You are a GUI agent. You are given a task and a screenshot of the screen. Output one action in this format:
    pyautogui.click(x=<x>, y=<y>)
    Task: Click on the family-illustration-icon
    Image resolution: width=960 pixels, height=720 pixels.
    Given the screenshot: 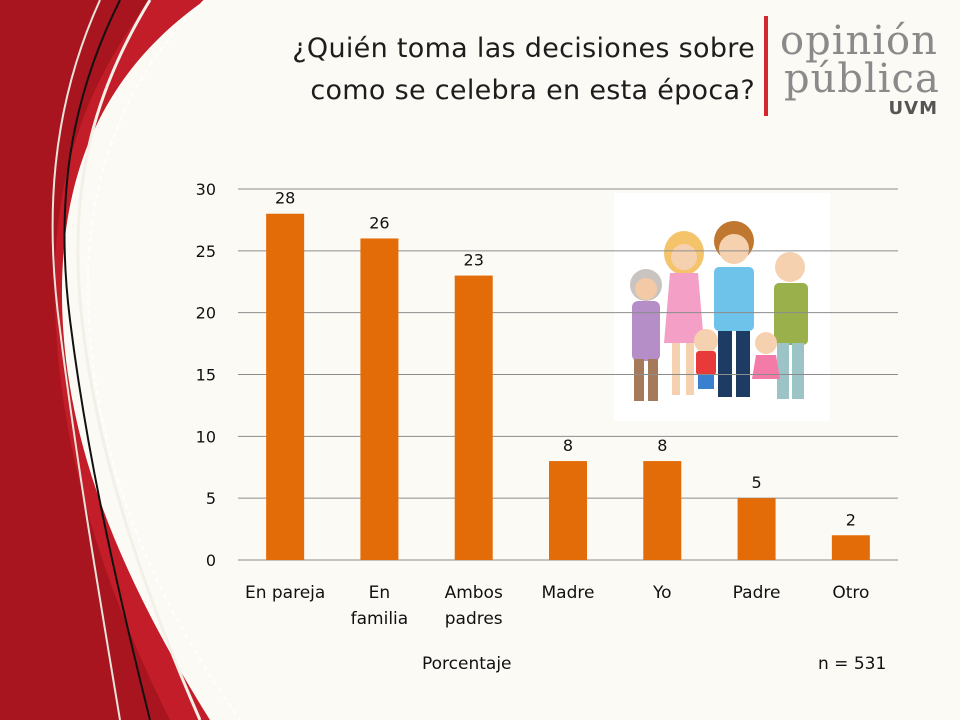 What is the action you would take?
    pyautogui.click(x=722, y=307)
    